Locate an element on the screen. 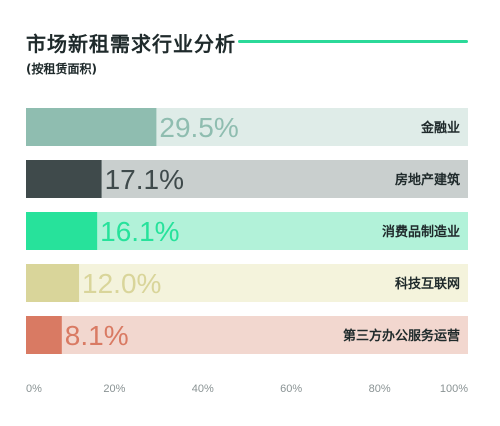 This screenshot has height=426, width=500. x-tick-label: 60% is located at coordinates (291, 389).